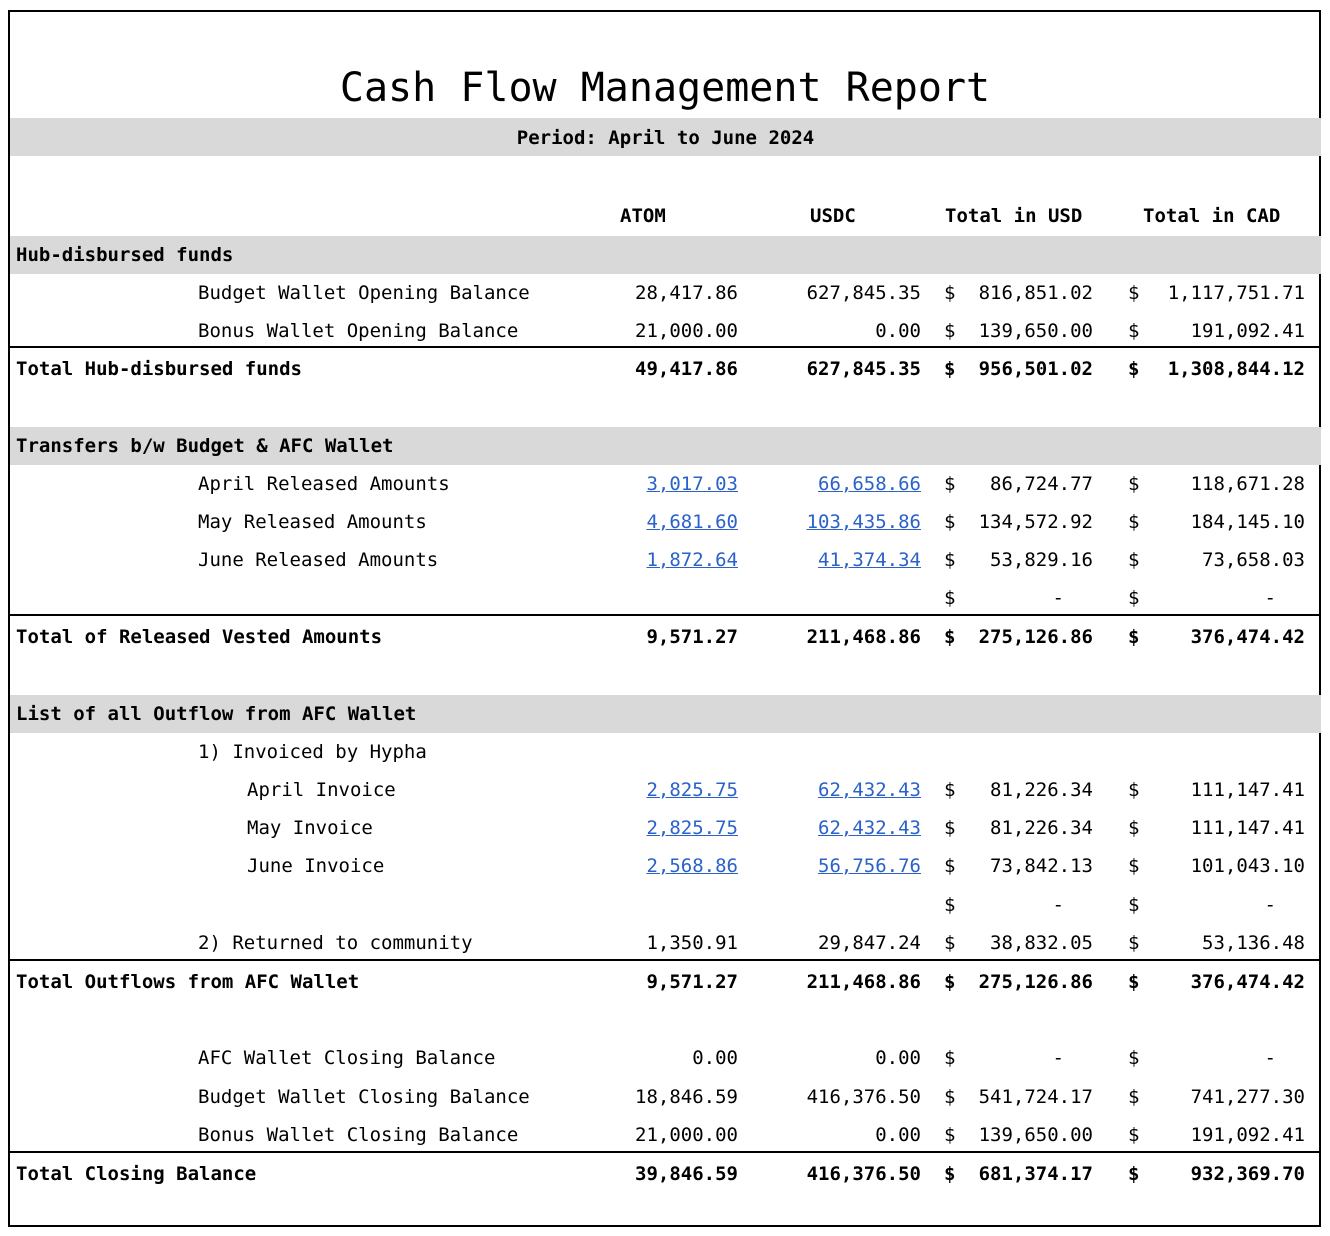 This screenshot has height=1236, width=1330. What do you see at coordinates (863, 1174) in the screenshot?
I see `usdc-value: 416,376.50` at bounding box center [863, 1174].